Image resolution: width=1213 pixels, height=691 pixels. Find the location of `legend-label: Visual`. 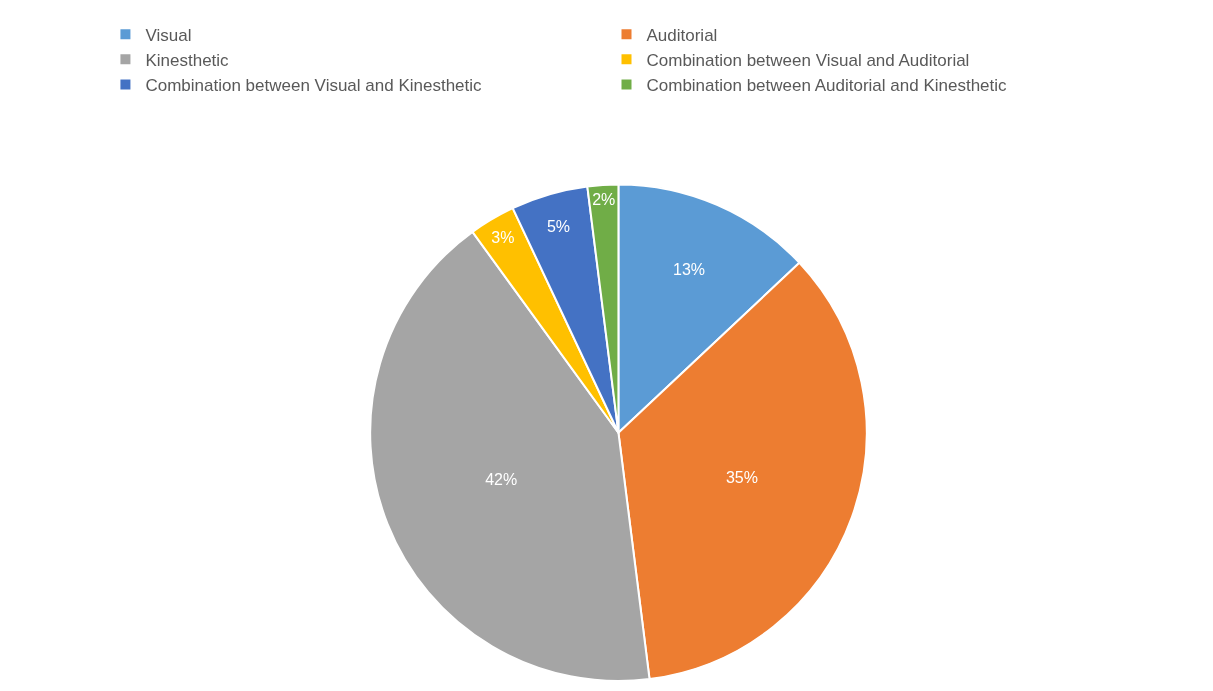

legend-label: Visual is located at coordinates (168, 35).